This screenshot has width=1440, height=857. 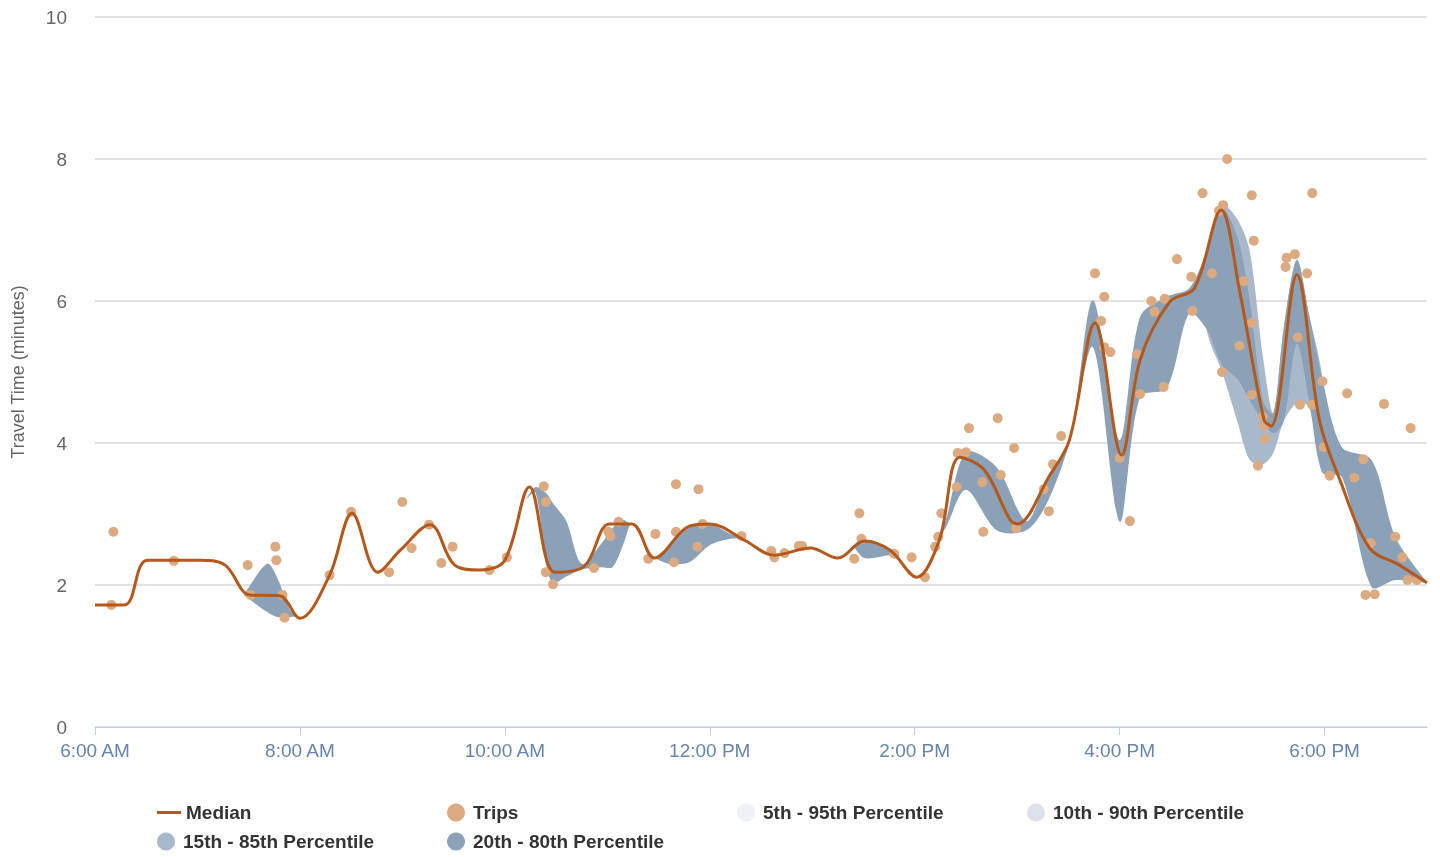 I want to click on y-axis-title: Travel Time (minutes), so click(x=18, y=372).